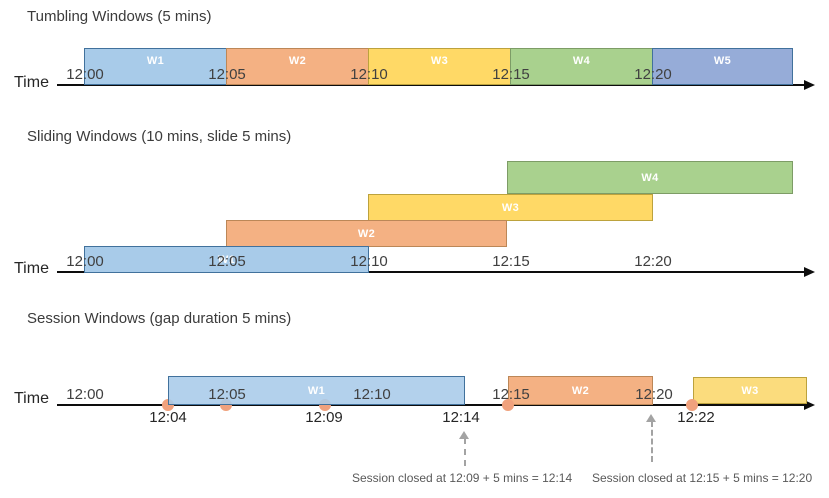  I want to click on axis-tick-tumbling-12-05: 12:05, so click(227, 74).